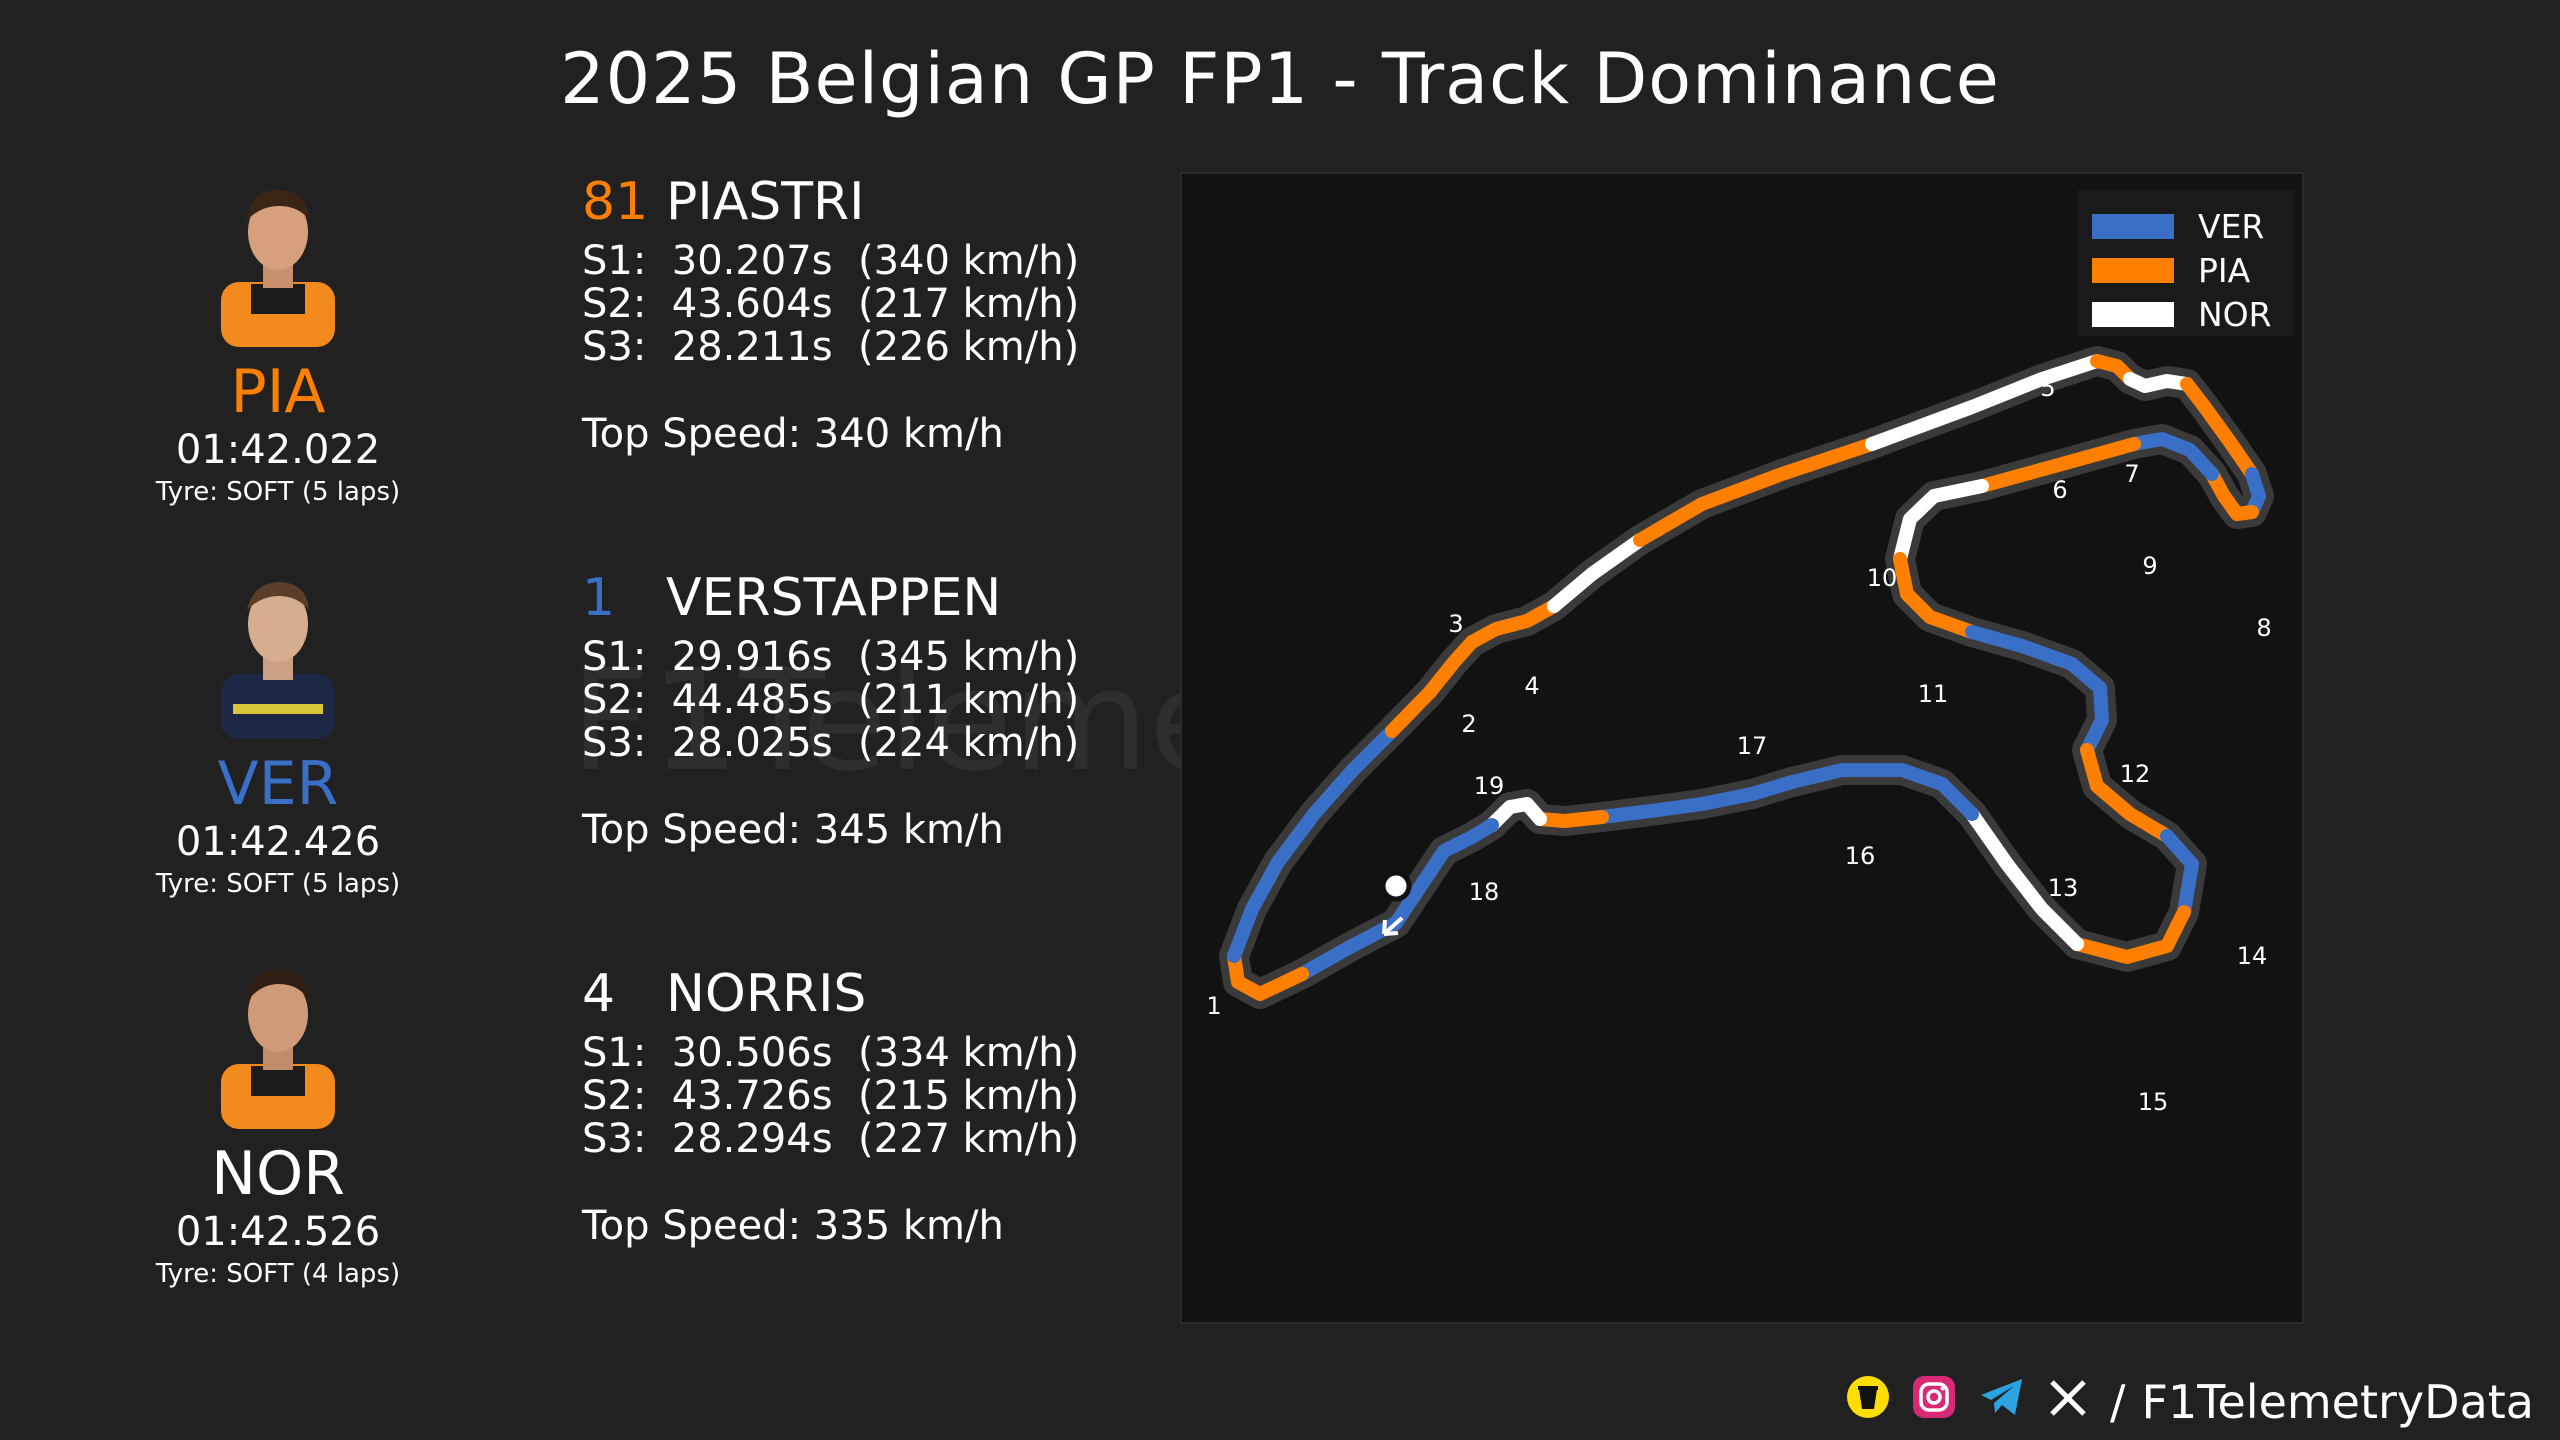 This screenshot has height=1440, width=2560. What do you see at coordinates (2068, 1402) in the screenshot?
I see `x-icon` at bounding box center [2068, 1402].